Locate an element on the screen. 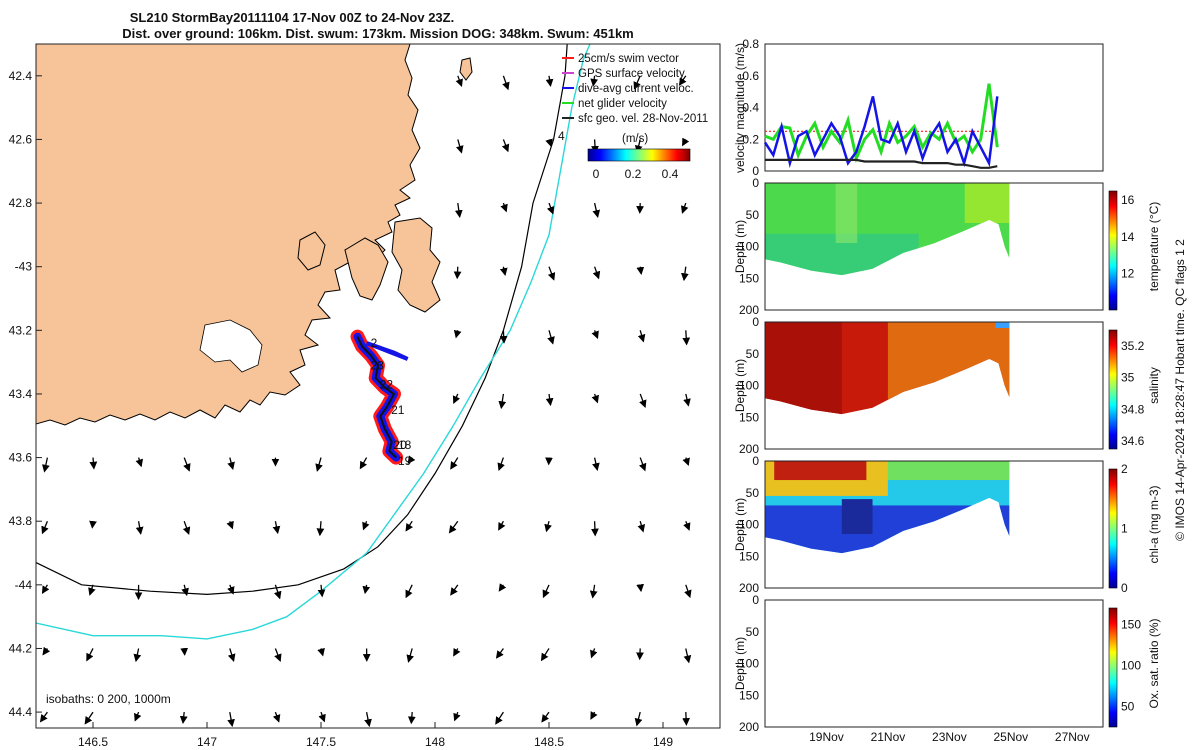 The height and width of the screenshot is (750, 1200). track-day-label: 20 is located at coordinates (400, 445).